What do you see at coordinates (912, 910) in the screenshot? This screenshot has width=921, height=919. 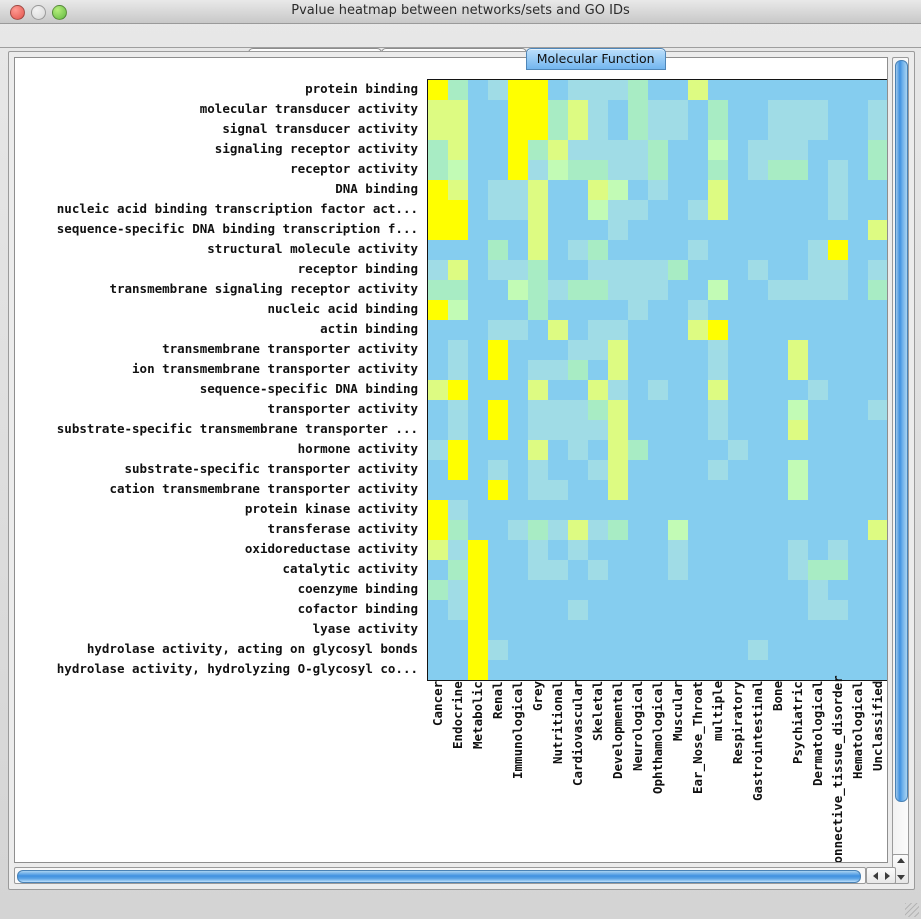 I see `resize-grip-icon` at bounding box center [912, 910].